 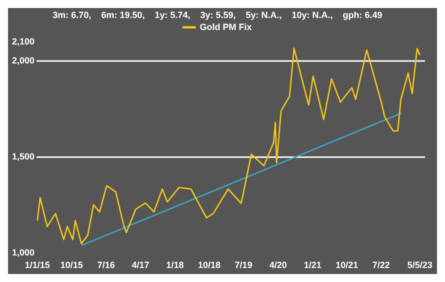 I want to click on y-tick-label: 2,000, so click(x=23, y=61).